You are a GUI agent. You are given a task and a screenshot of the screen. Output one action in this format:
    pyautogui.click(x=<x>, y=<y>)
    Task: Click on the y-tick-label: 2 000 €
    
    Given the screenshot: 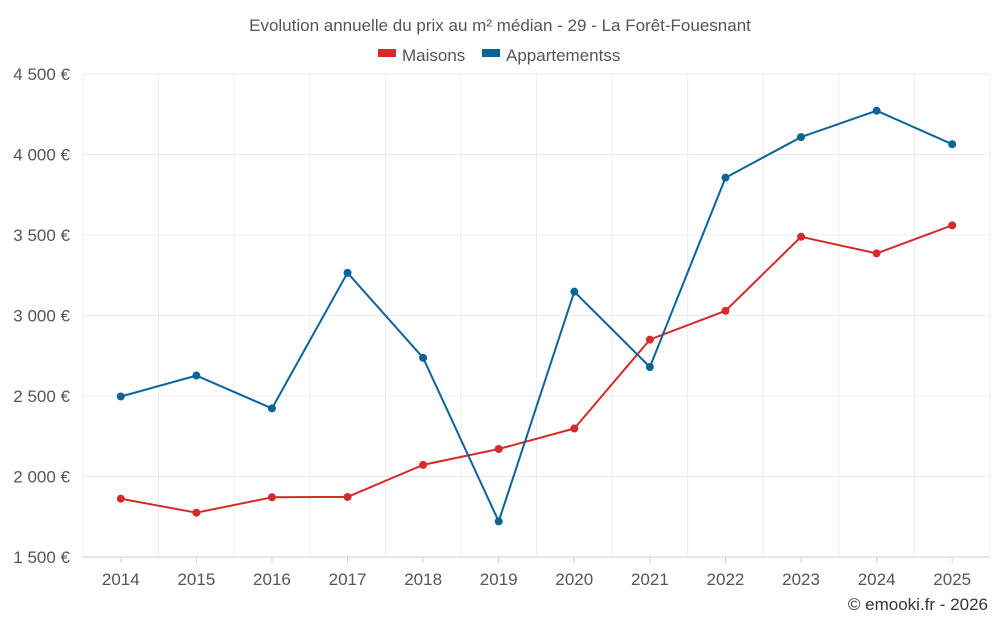 What is the action you would take?
    pyautogui.click(x=41, y=477)
    